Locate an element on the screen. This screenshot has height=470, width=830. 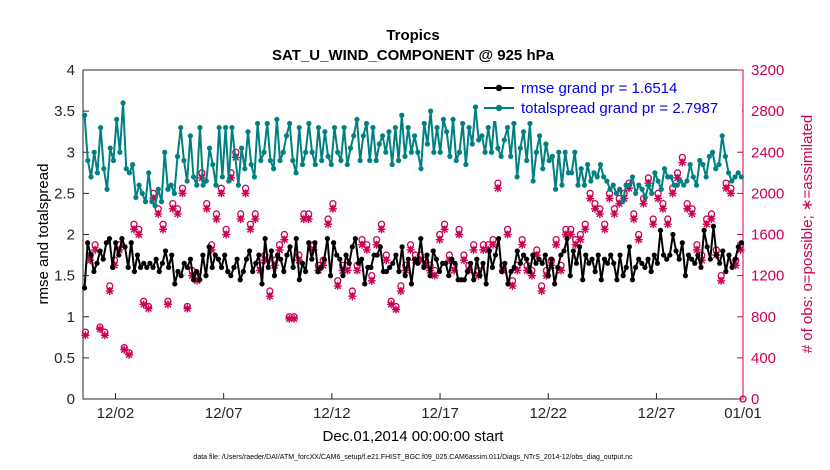
y-right-tick-label: 2000 is located at coordinates (767, 193).